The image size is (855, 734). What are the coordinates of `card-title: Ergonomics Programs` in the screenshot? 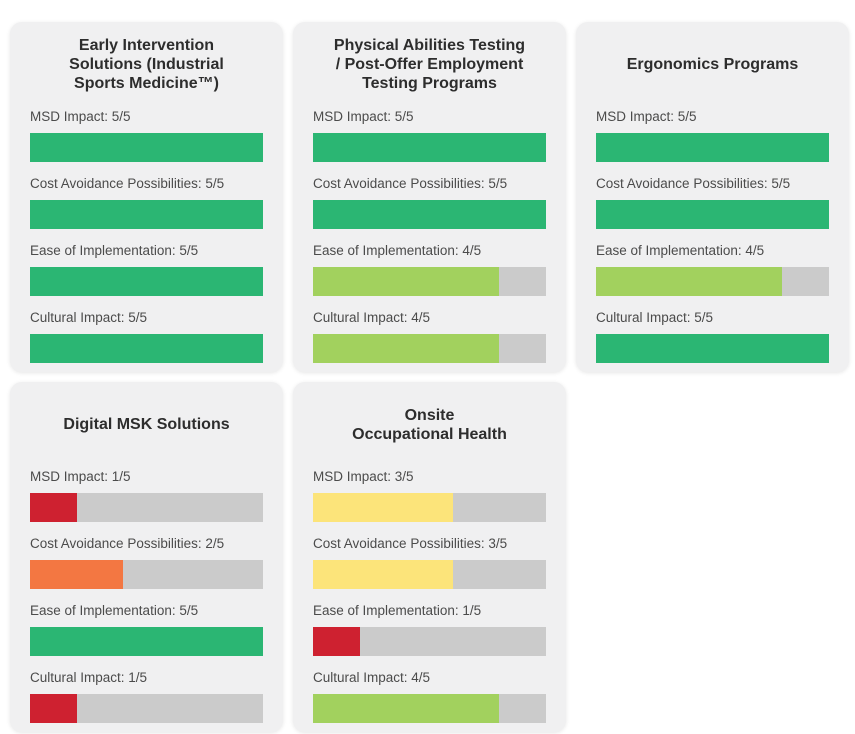 It's located at (712, 64).